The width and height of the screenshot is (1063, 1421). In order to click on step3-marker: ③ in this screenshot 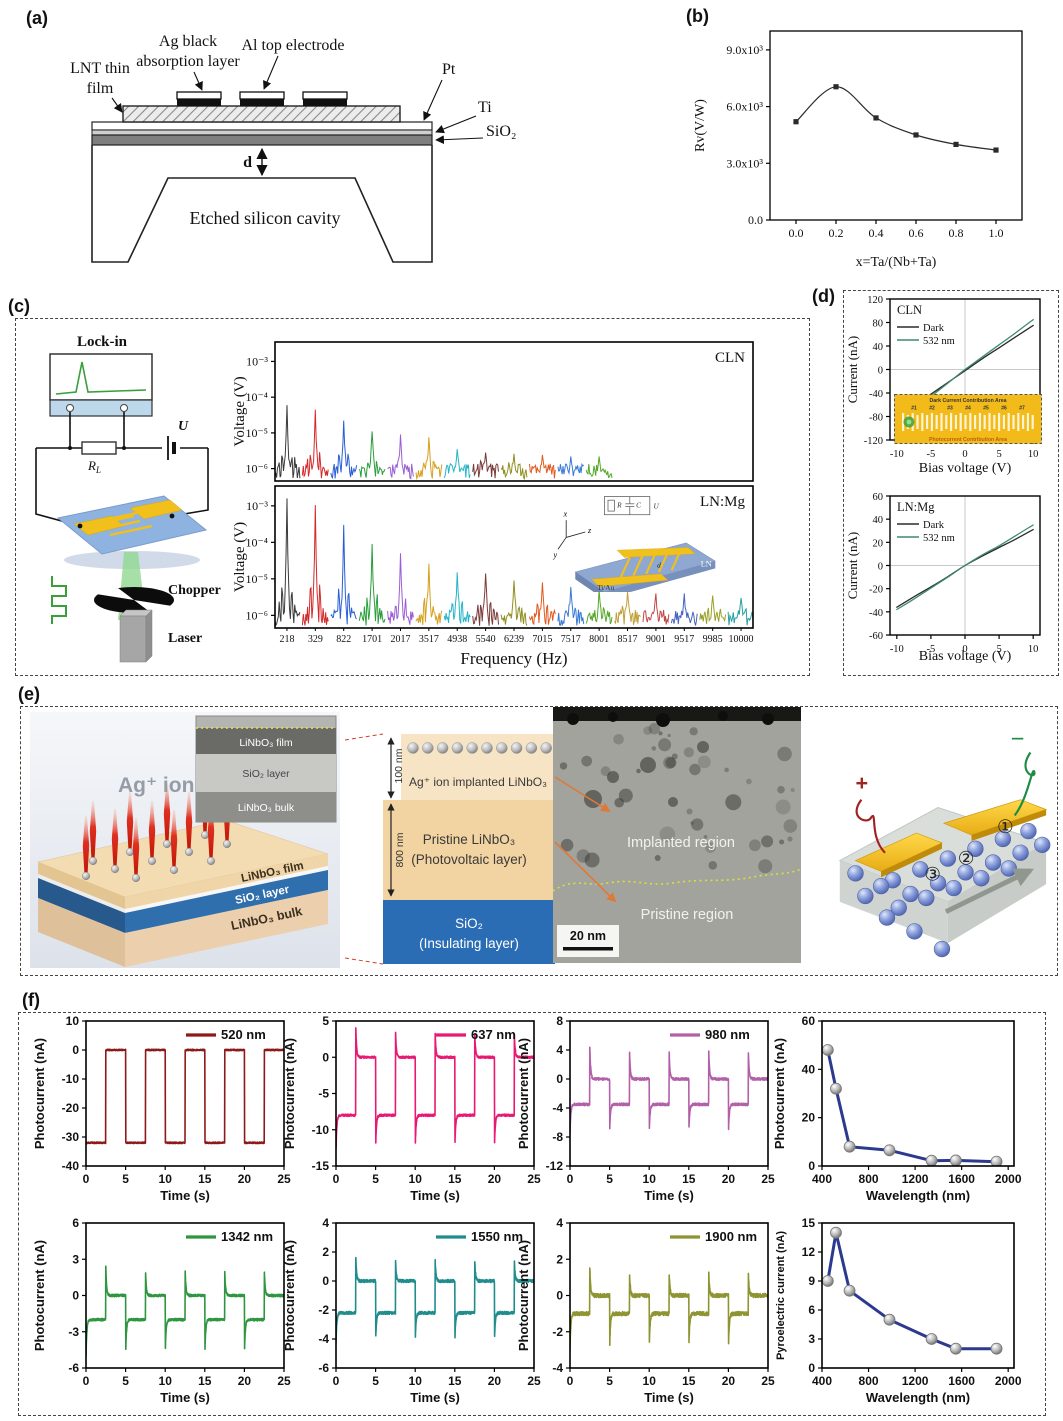, I will do `click(932, 873)`.